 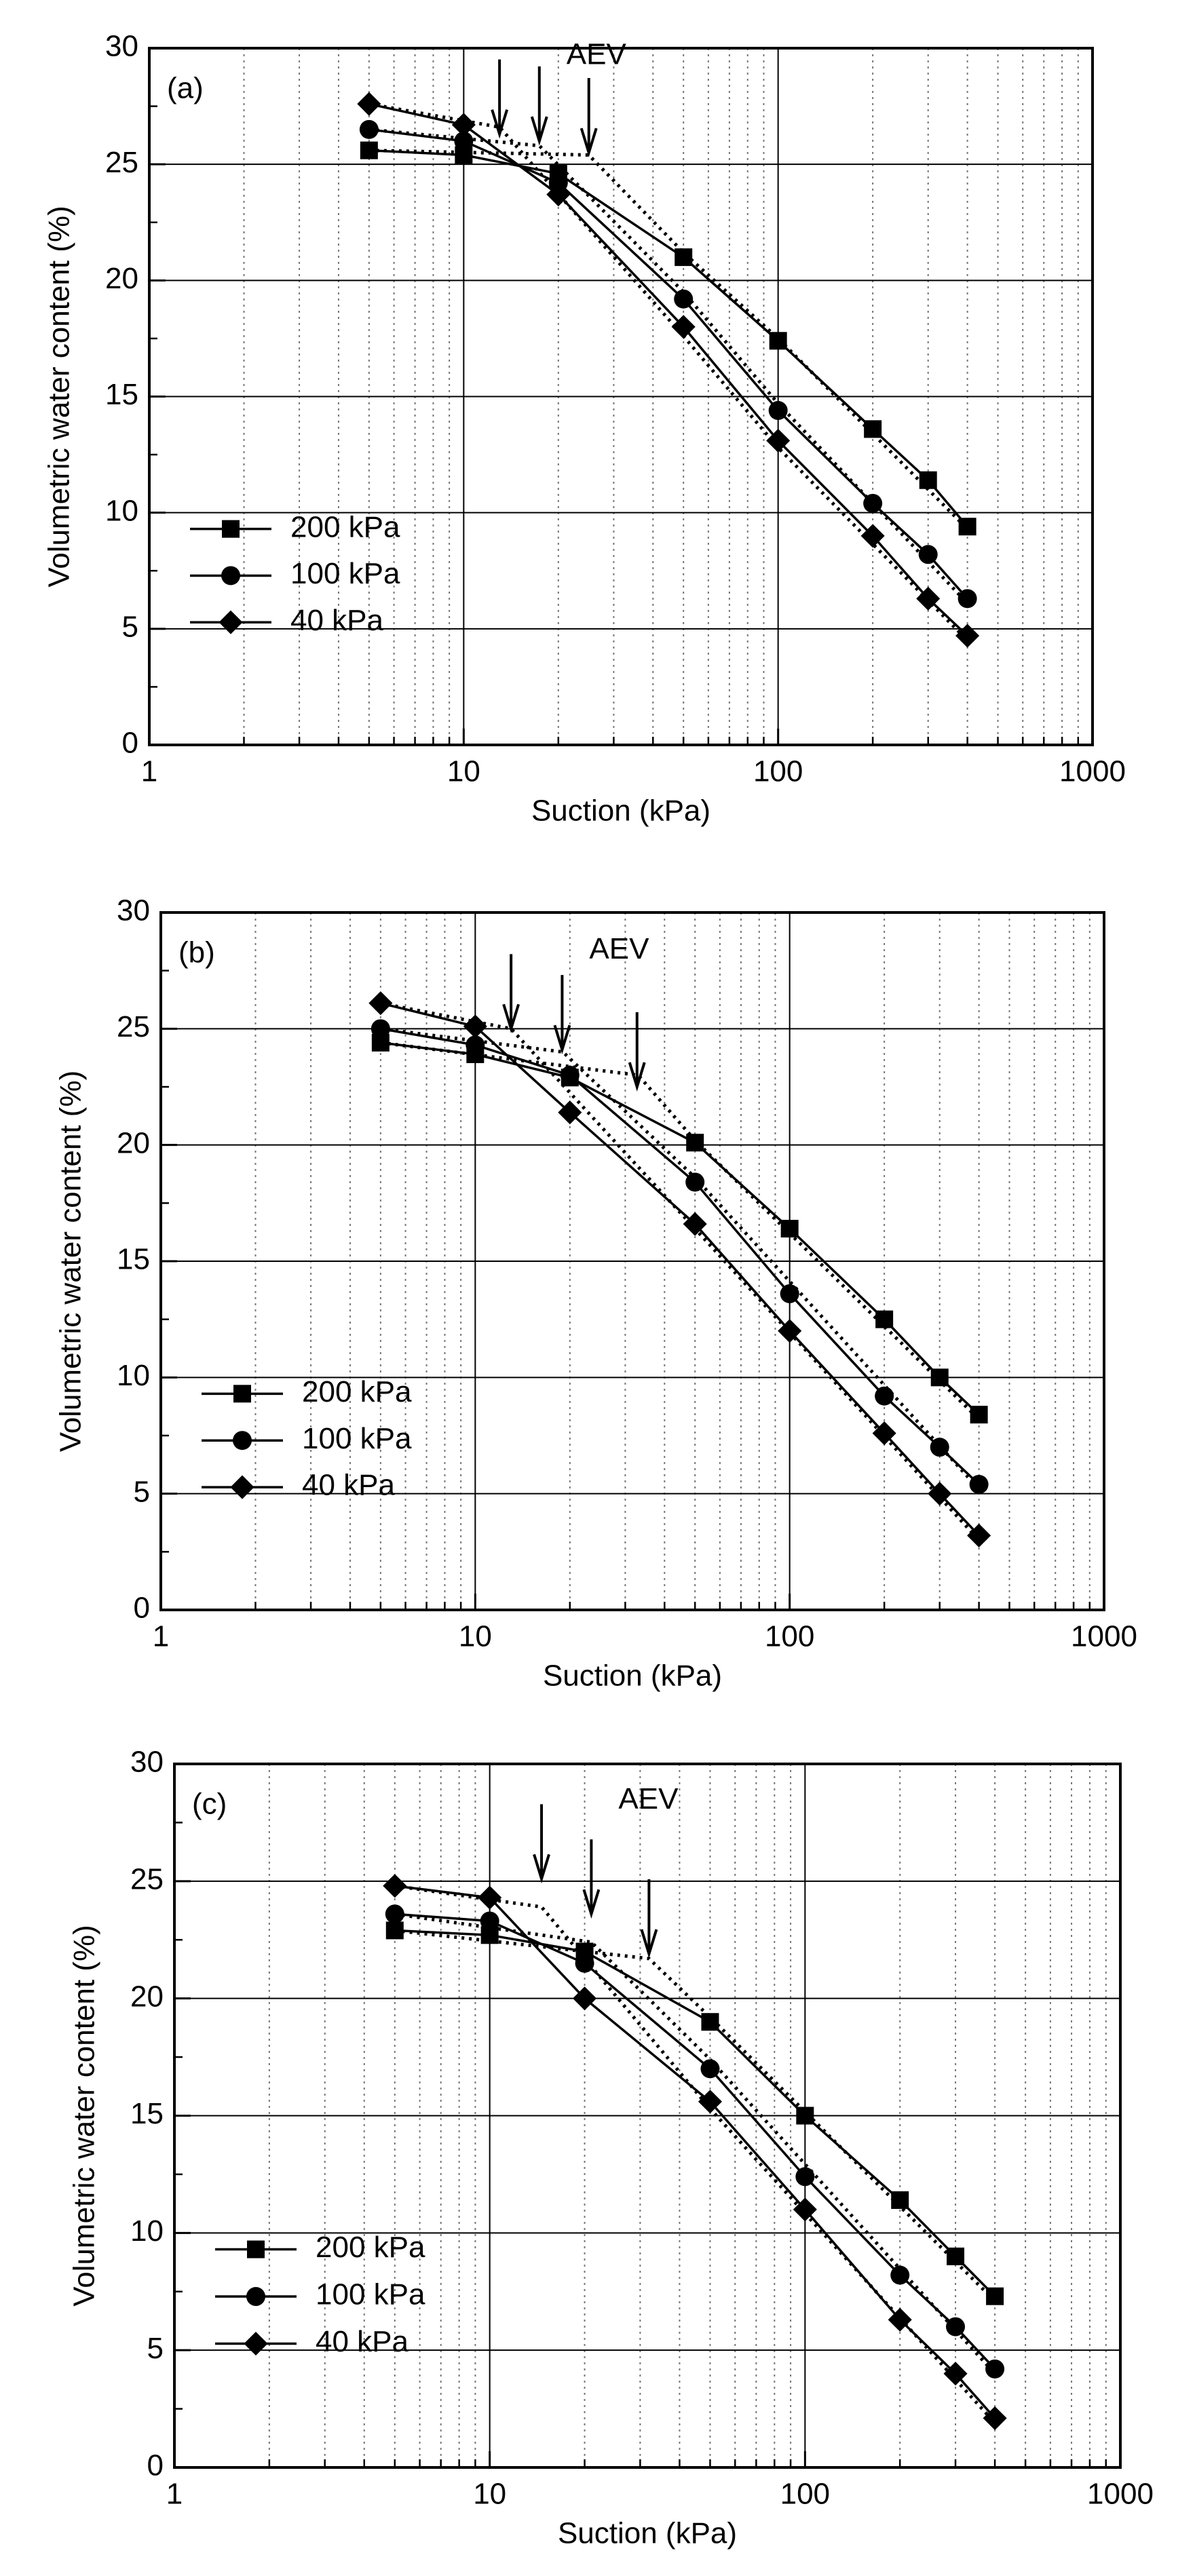 What do you see at coordinates (142, 1608) in the screenshot?
I see `y-tick-label: 0` at bounding box center [142, 1608].